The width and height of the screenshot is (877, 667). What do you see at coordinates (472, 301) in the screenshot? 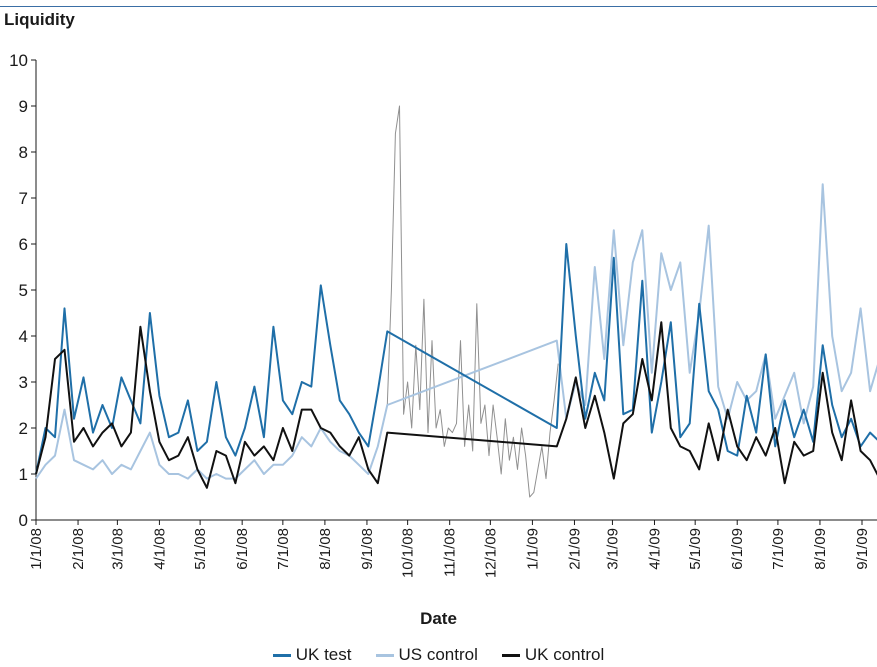
I see `series-line-crisis-period` at bounding box center [472, 301].